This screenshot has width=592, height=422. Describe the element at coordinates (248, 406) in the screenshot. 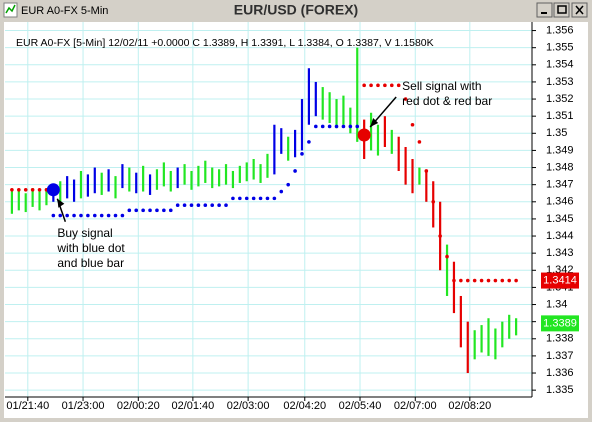

I see `x-tick-label: 02/03:00` at that location.